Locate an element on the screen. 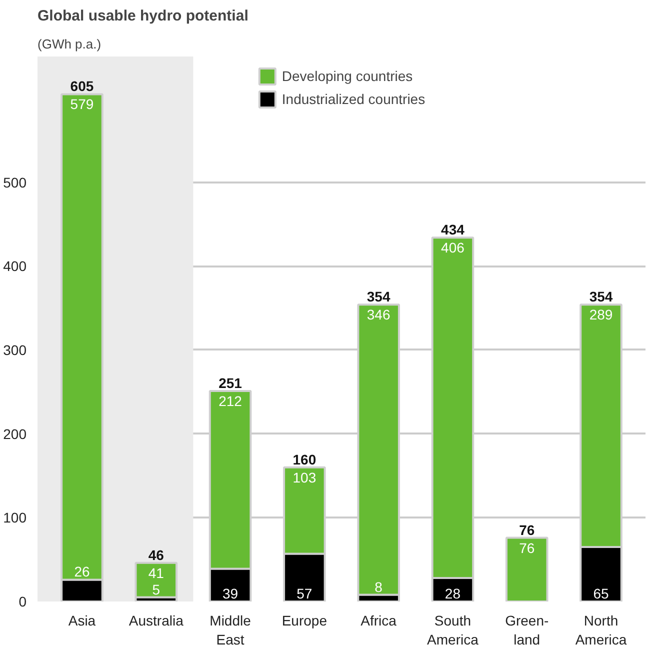 The width and height of the screenshot is (660, 658). data-label: 57 is located at coordinates (304, 594).